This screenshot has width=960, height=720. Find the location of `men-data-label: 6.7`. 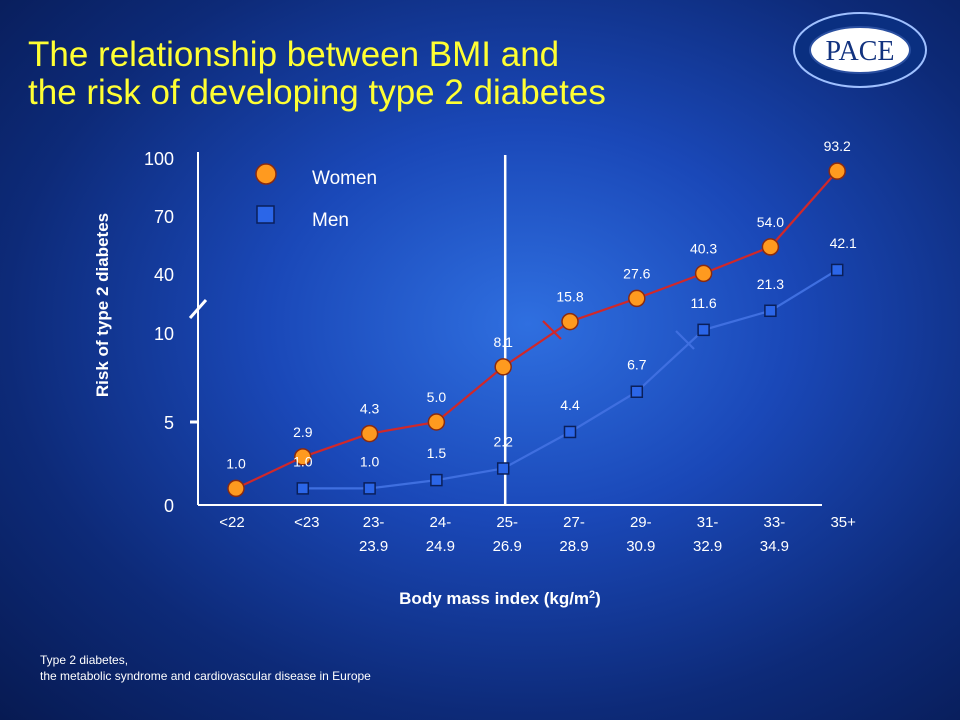

men-data-label: 6.7 is located at coordinates (637, 365).